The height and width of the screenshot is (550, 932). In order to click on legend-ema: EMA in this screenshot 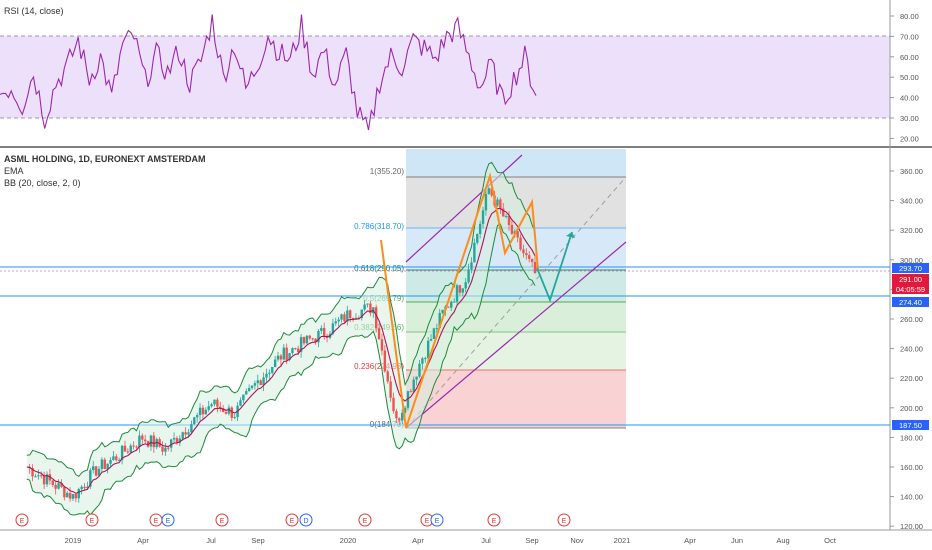, I will do `click(14, 171)`.